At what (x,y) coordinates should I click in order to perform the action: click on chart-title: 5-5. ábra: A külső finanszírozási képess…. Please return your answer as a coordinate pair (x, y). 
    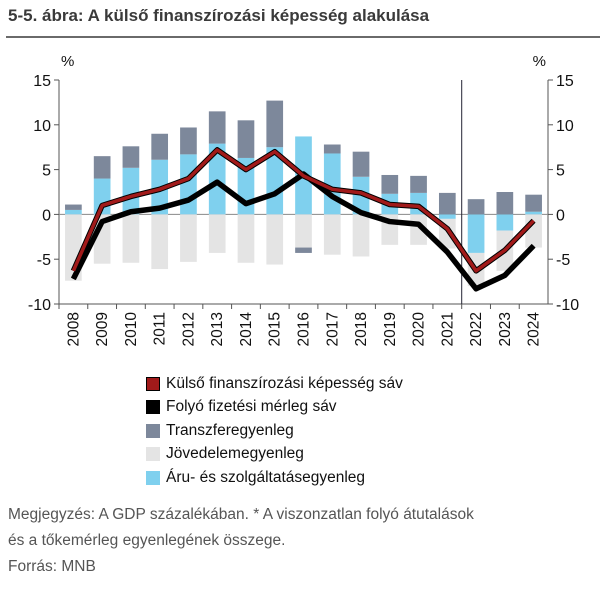
    Looking at the image, I should click on (219, 15).